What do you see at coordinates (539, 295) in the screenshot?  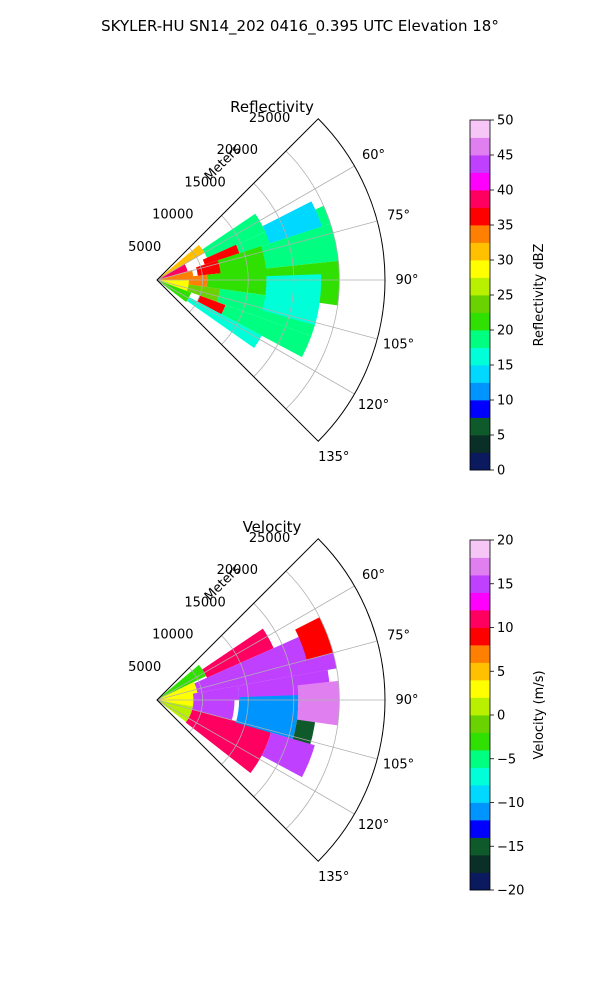 I see `colorbar-label: Reflectivity dBZ` at bounding box center [539, 295].